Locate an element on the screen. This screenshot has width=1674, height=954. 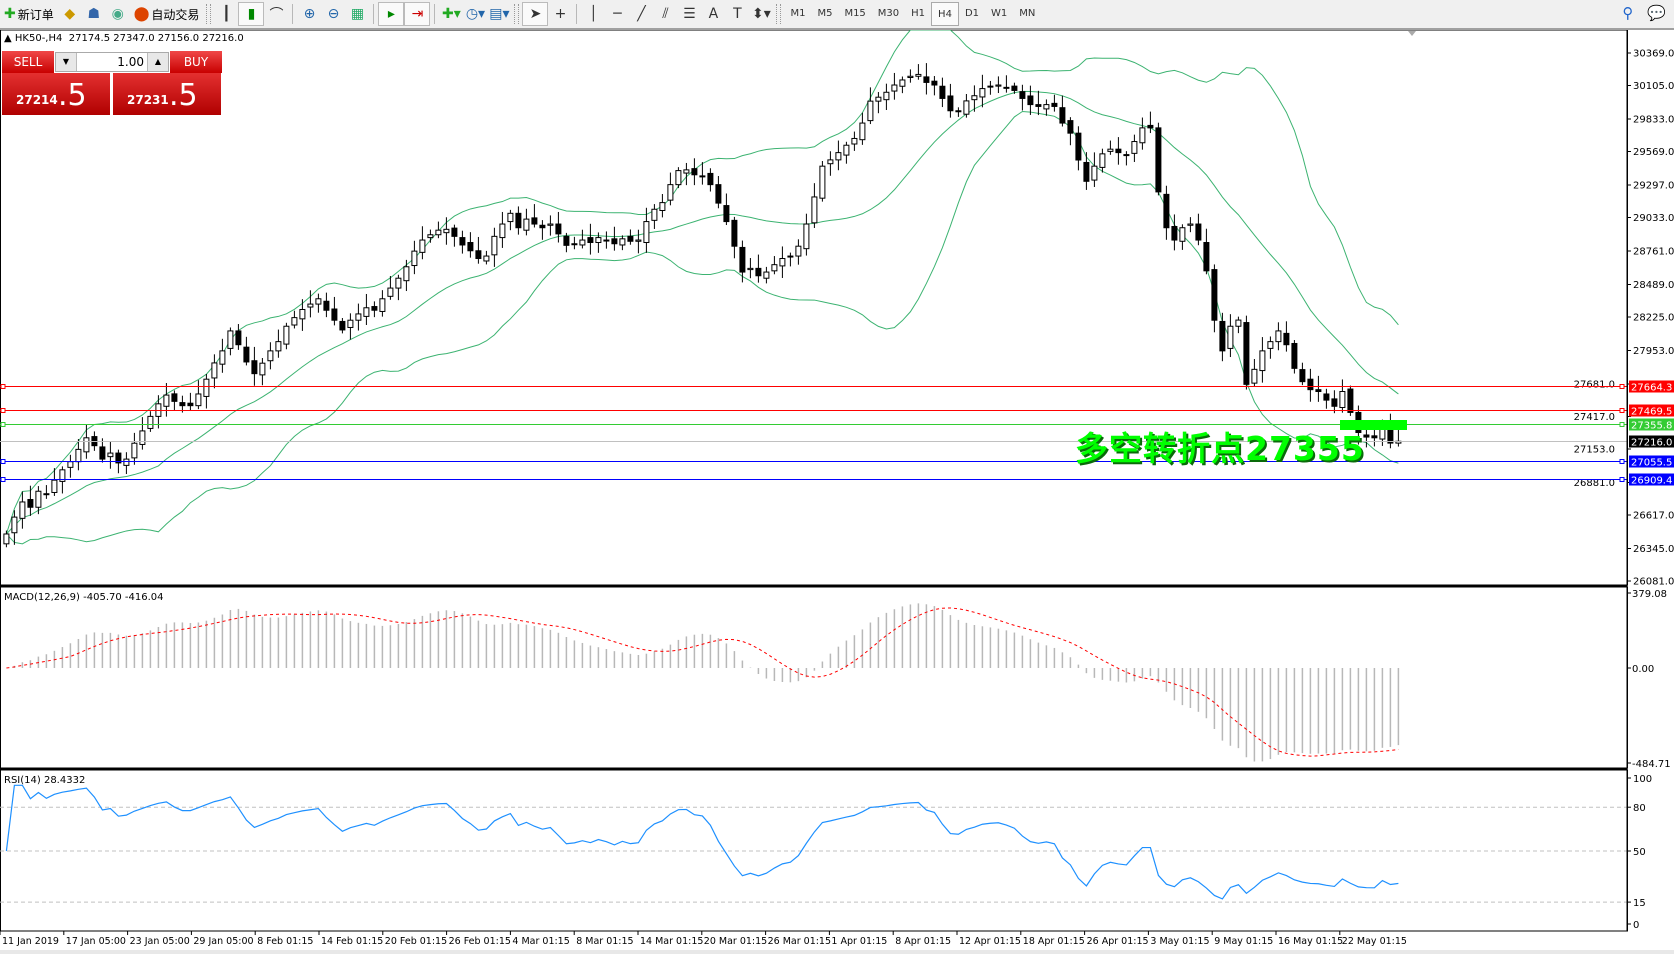
auto-trading-icon: ⬤ is located at coordinates (141, 14).